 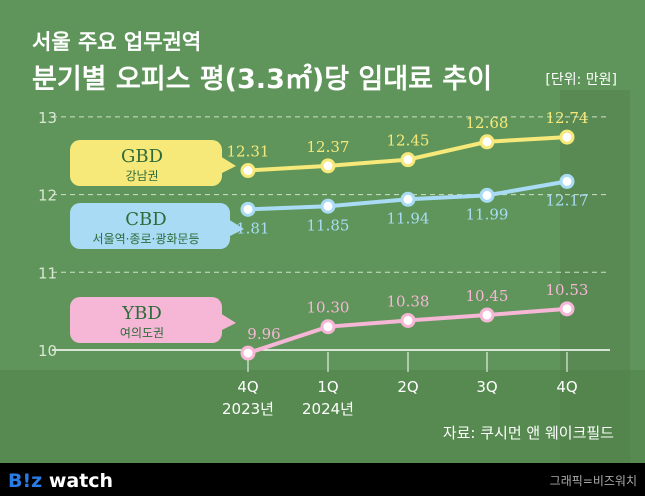 What do you see at coordinates (146, 239) in the screenshot?
I see `cbd-legend-sub: 서울역·종로·광화문등` at bounding box center [146, 239].